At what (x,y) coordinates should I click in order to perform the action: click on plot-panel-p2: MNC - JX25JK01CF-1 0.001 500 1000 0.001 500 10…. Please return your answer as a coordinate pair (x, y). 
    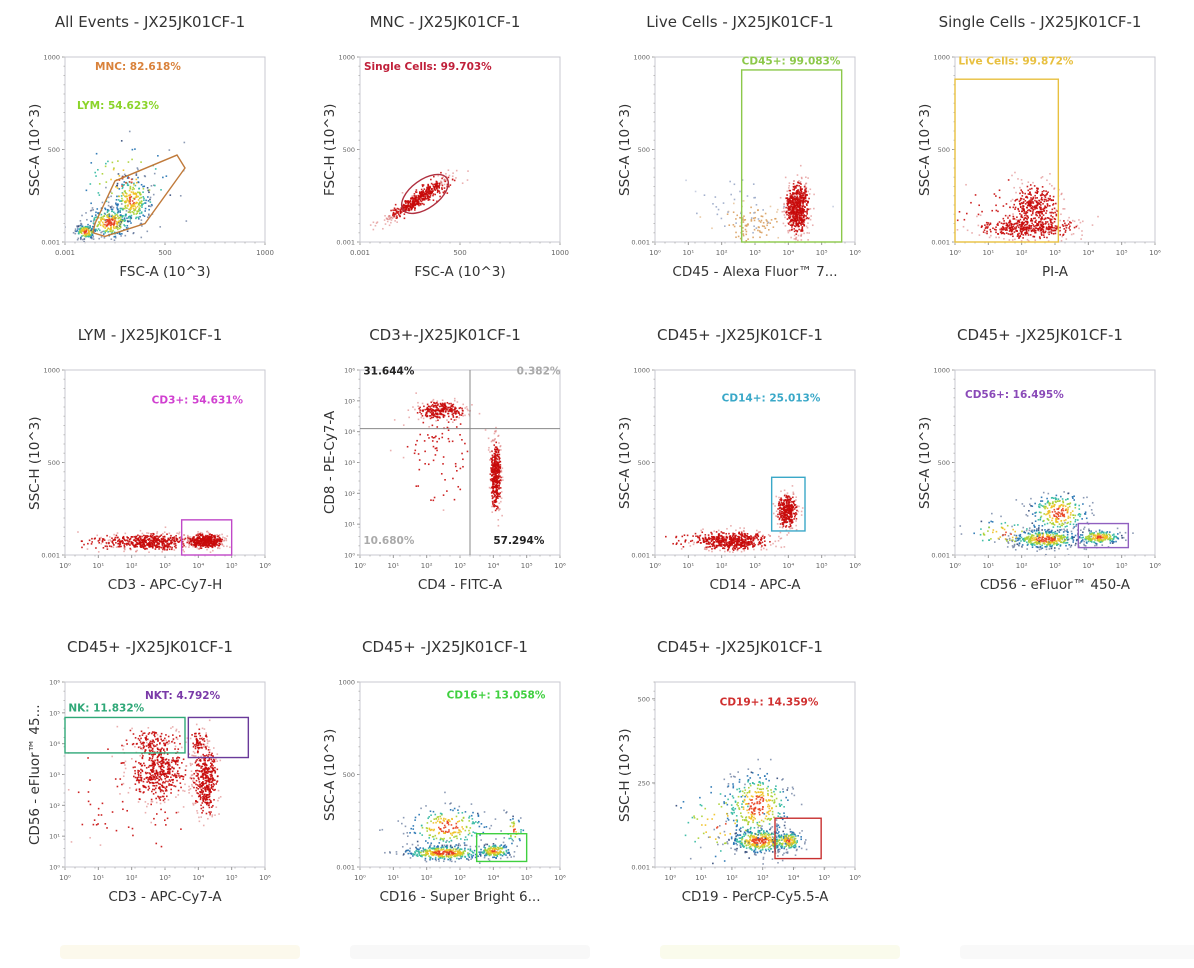
    Looking at the image, I should click on (445, 155).